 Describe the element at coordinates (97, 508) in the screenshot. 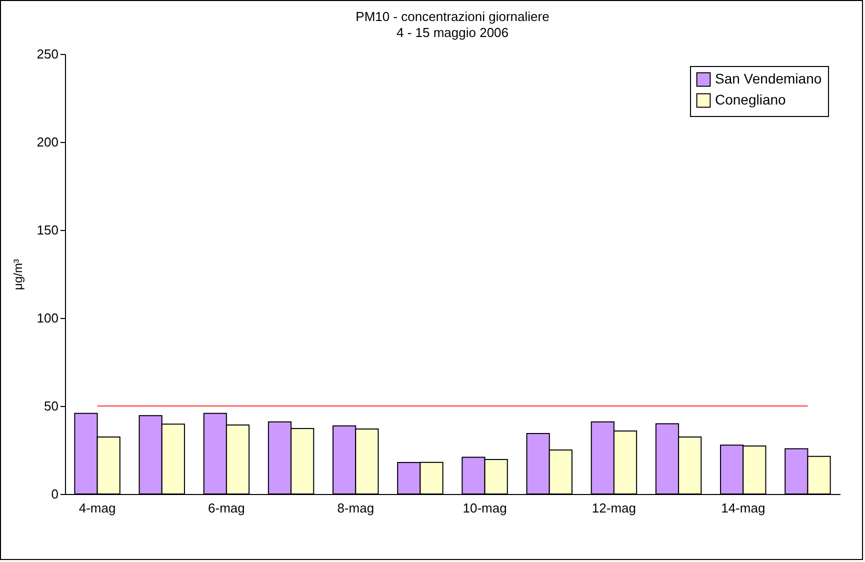

I see `x-tick-label: 4-mag` at that location.